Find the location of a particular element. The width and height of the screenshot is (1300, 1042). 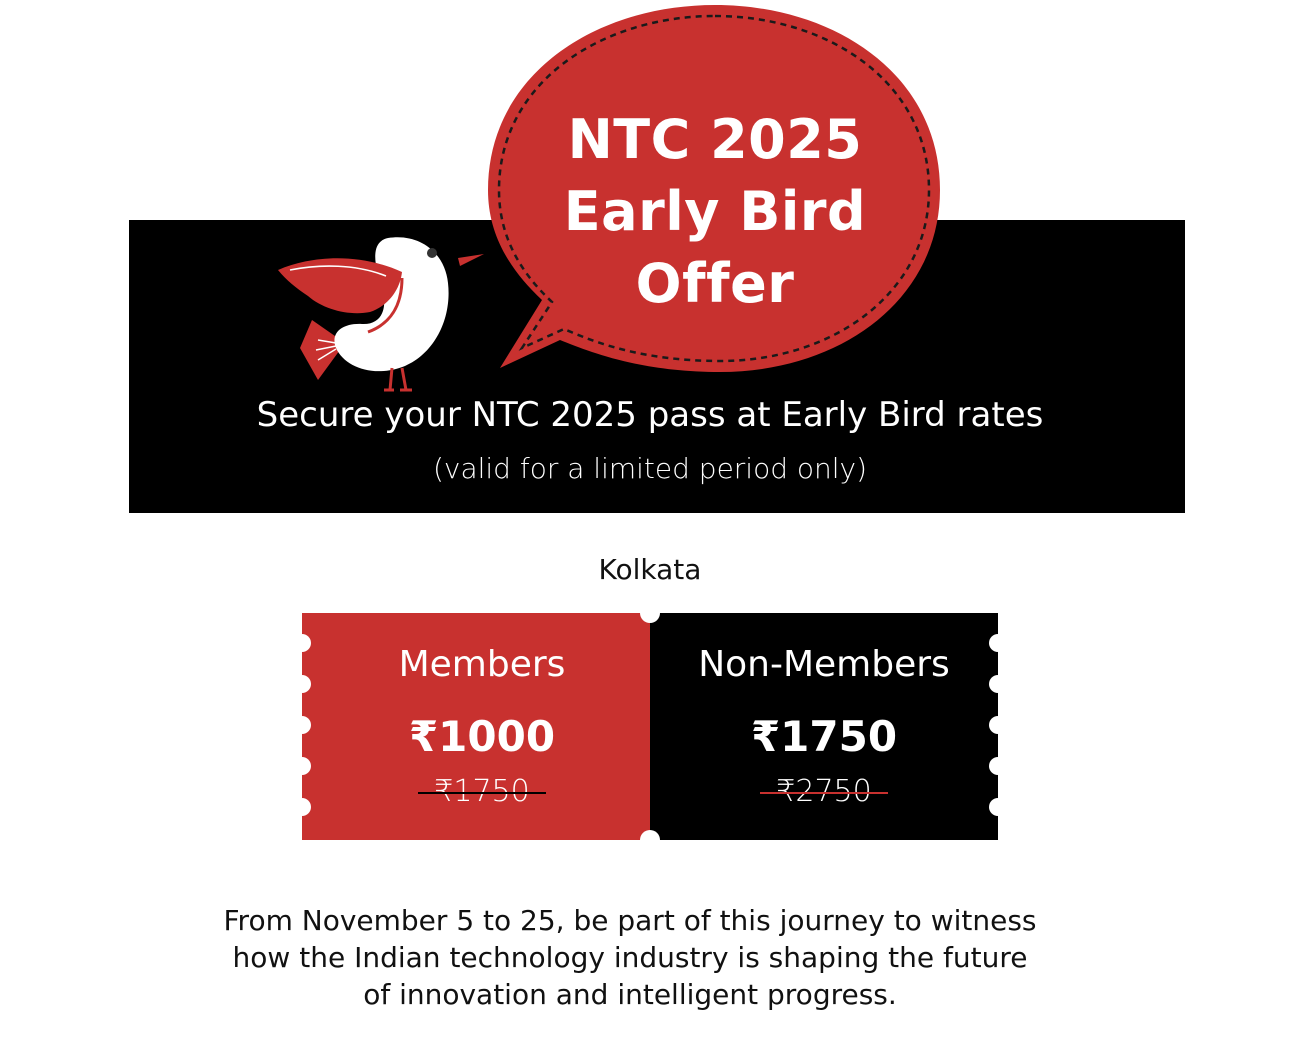

pricing-ticket is located at coordinates (650, 727).